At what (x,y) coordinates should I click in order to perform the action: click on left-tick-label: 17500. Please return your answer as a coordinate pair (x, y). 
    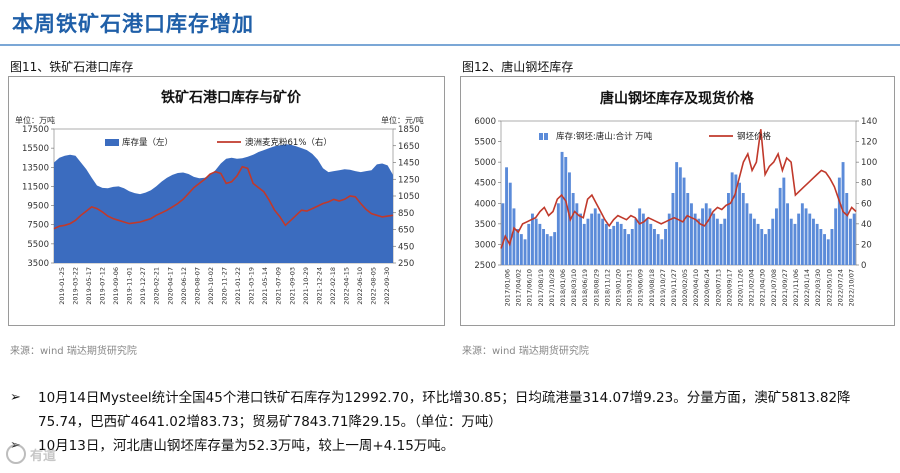
    Looking at the image, I should click on (35, 130).